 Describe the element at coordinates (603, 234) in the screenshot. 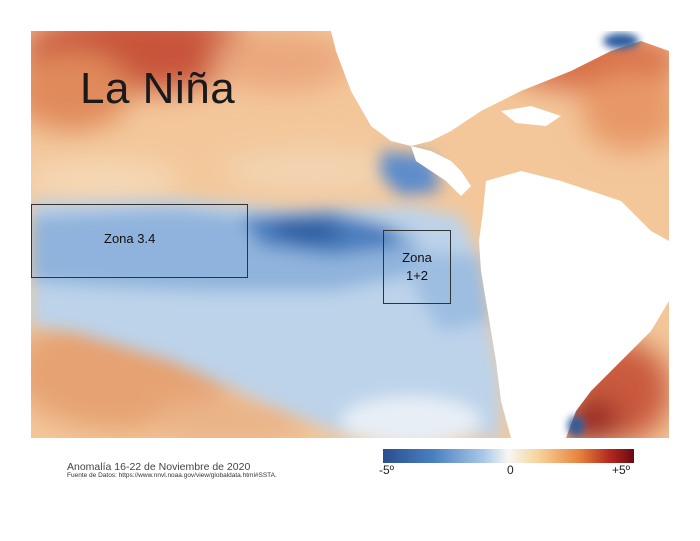

I see `coastal-highlights` at that location.